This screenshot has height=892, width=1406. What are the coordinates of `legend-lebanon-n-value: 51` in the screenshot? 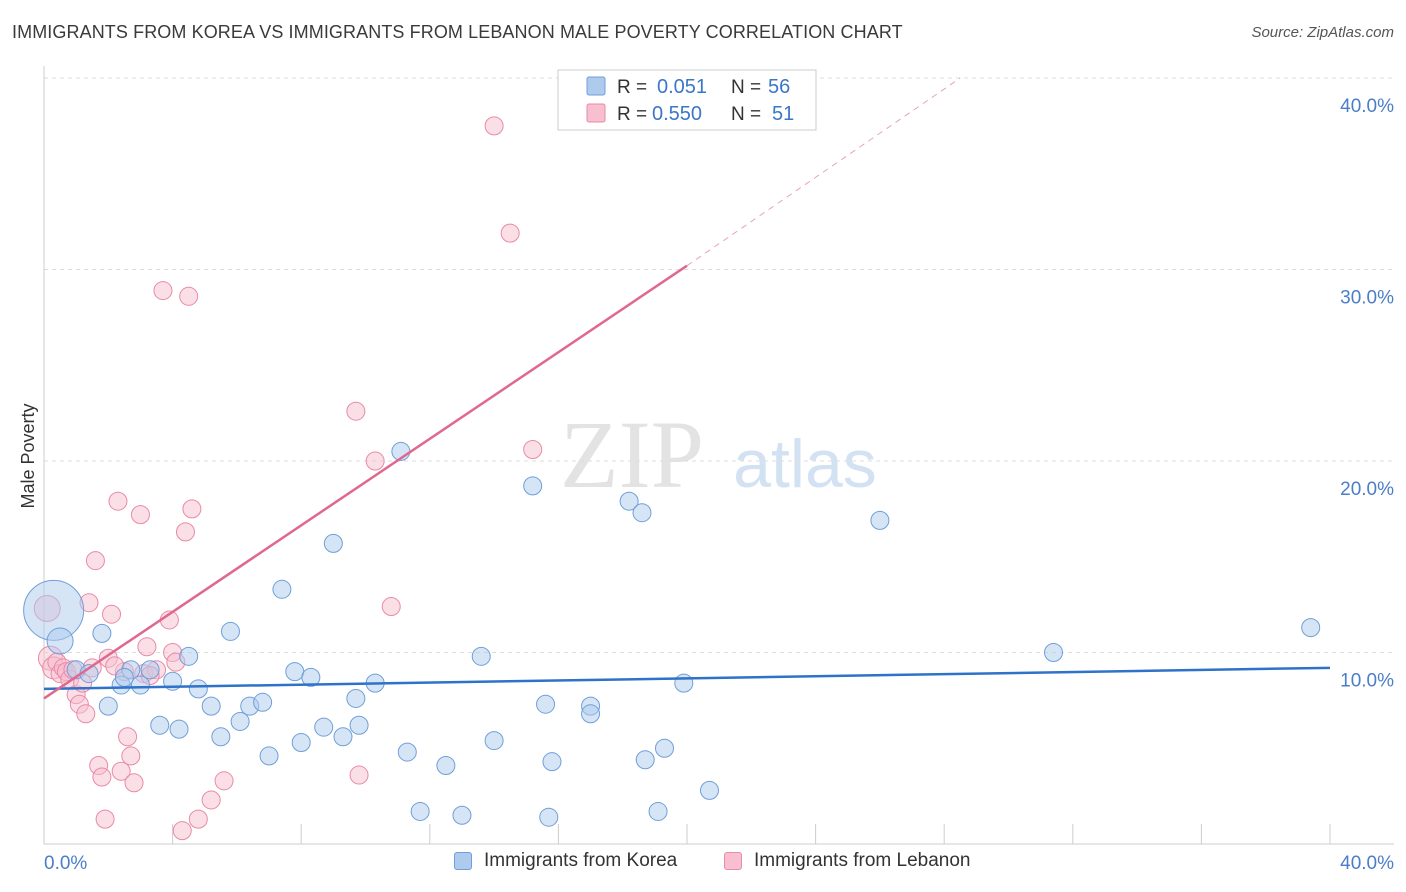 It's located at (783, 114).